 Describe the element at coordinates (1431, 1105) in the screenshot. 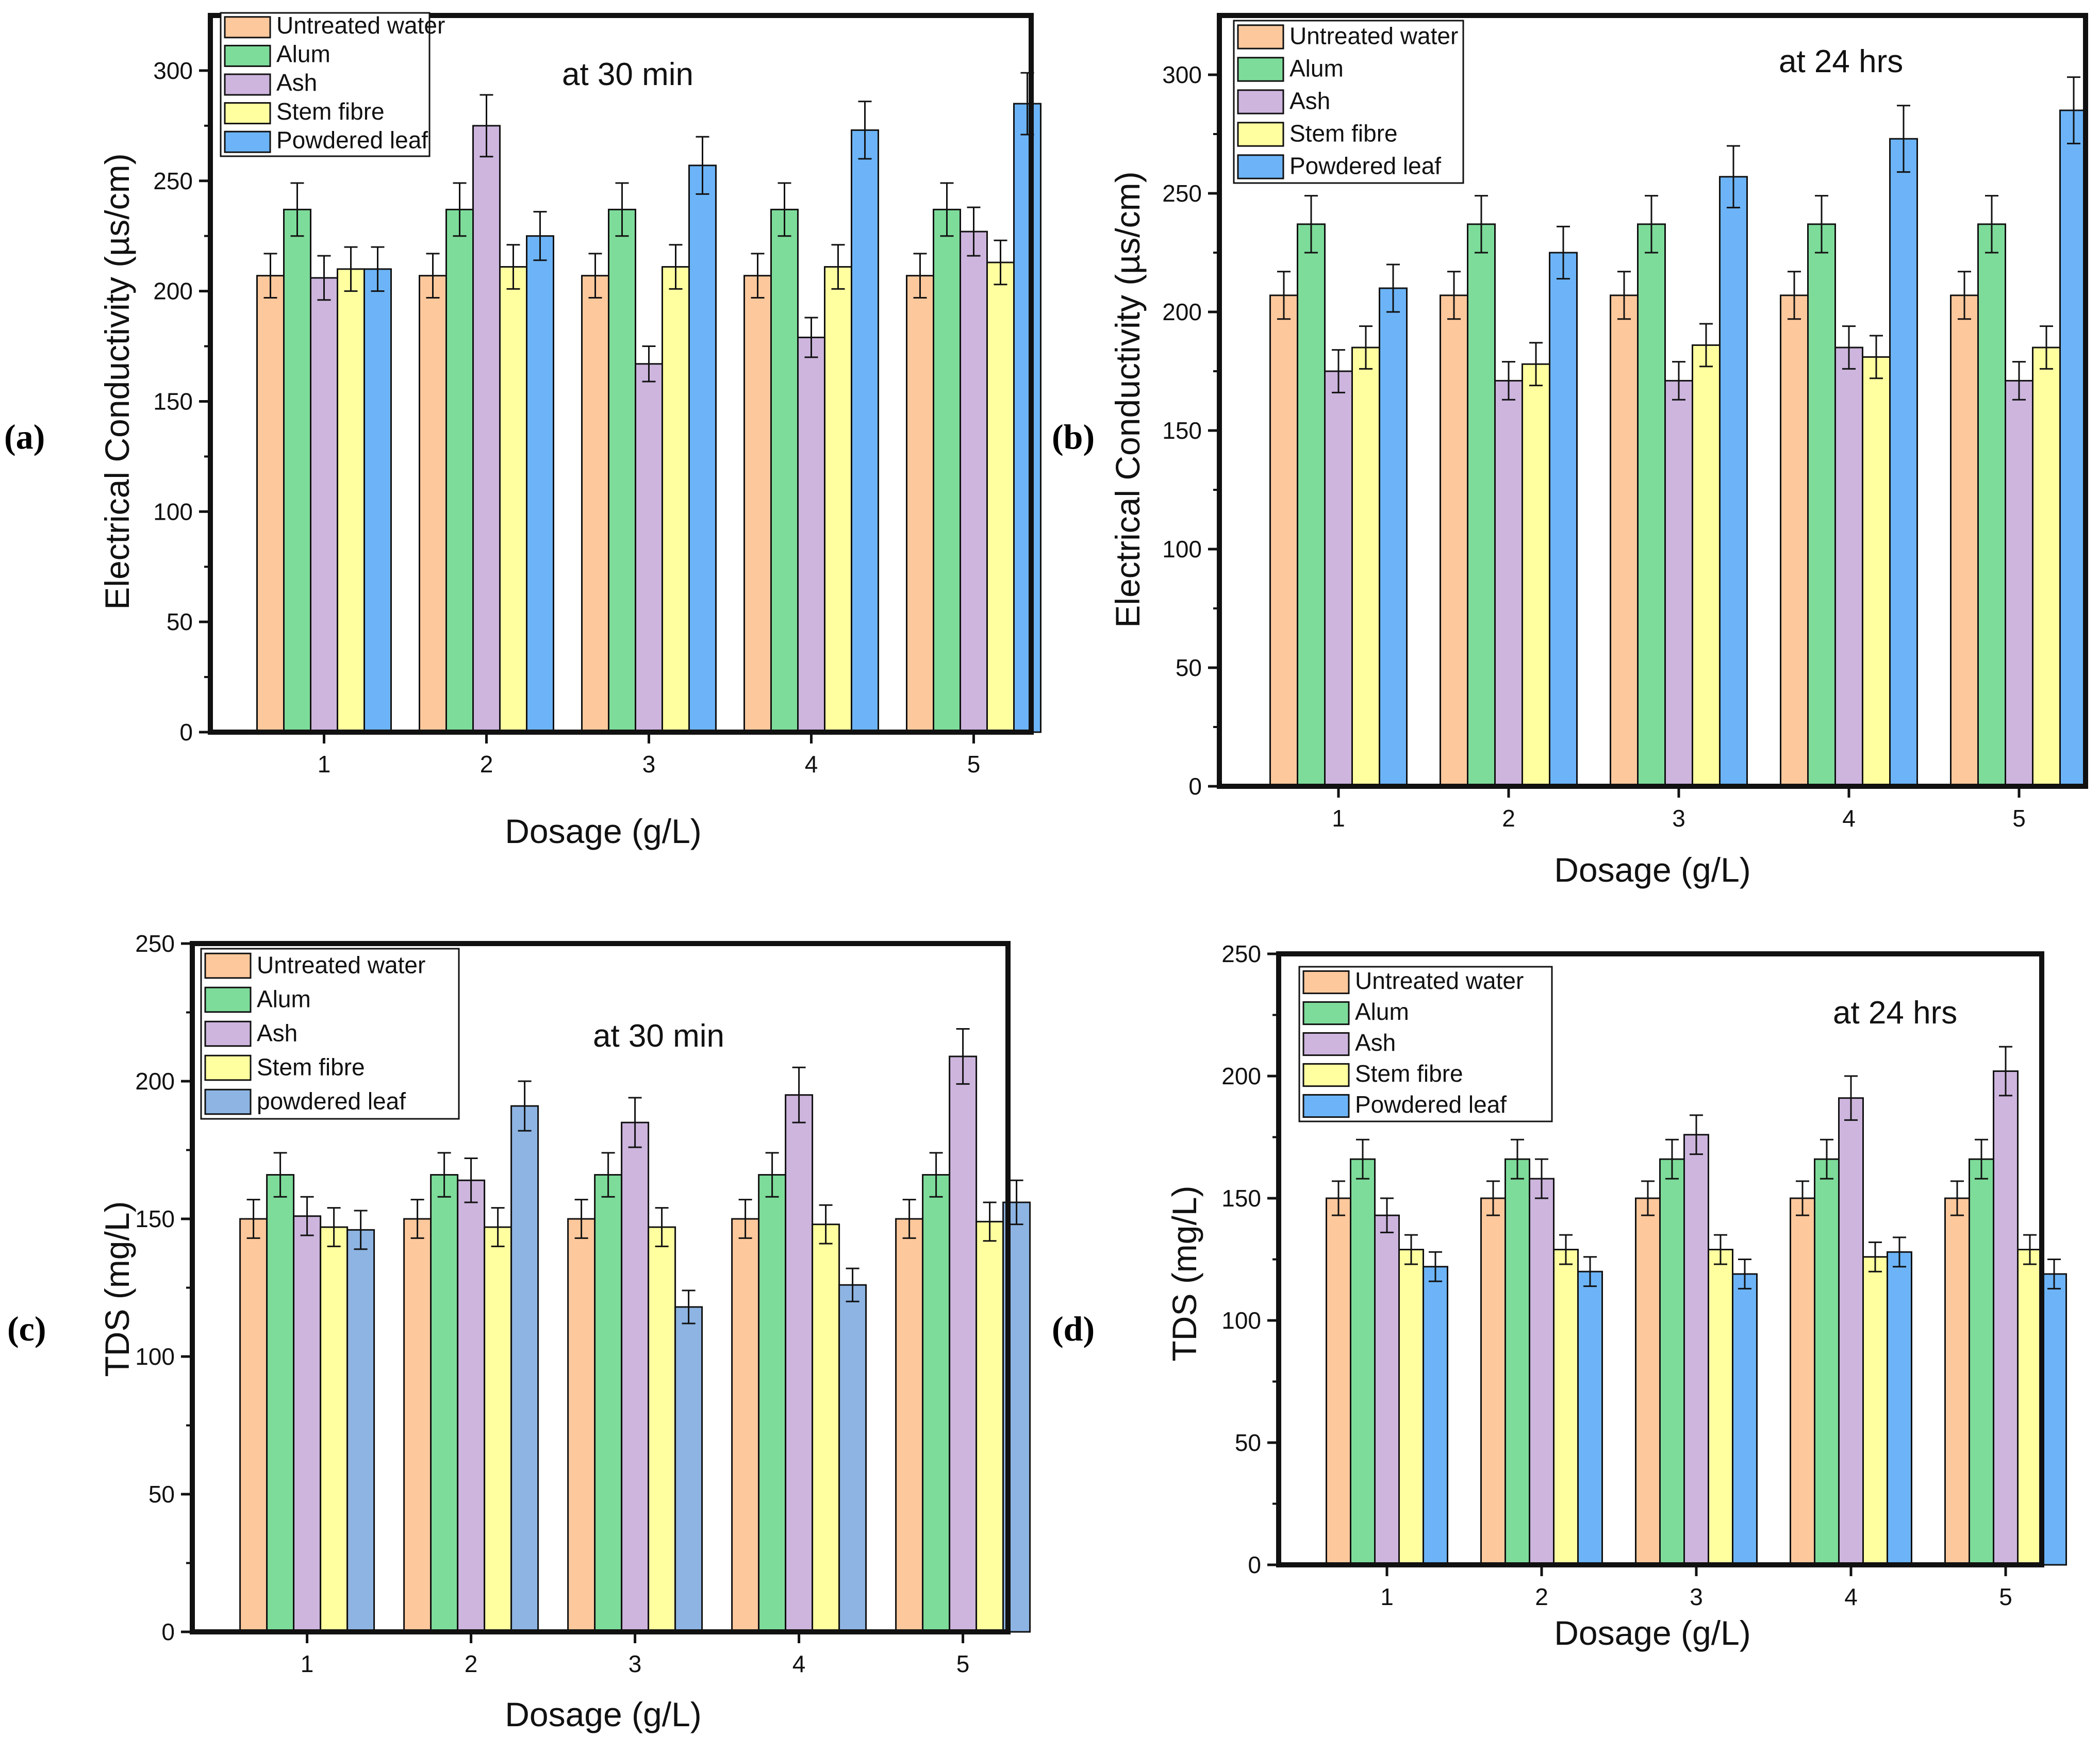

I see `legend-entry: Powdered leaf` at that location.